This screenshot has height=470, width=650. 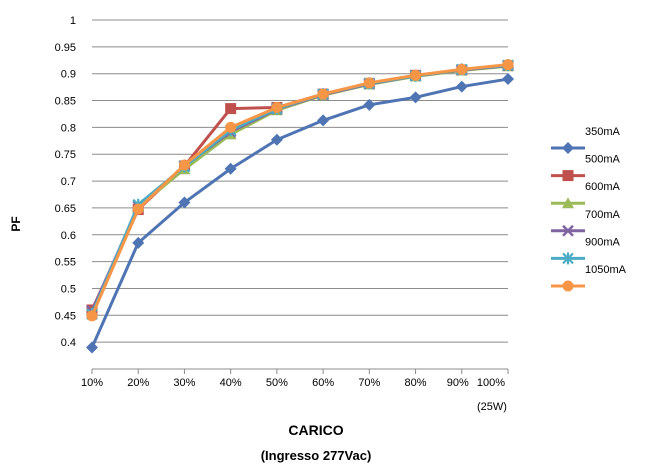 What do you see at coordinates (68, 75) in the screenshot?
I see `y-tick-label: 0.9` at bounding box center [68, 75].